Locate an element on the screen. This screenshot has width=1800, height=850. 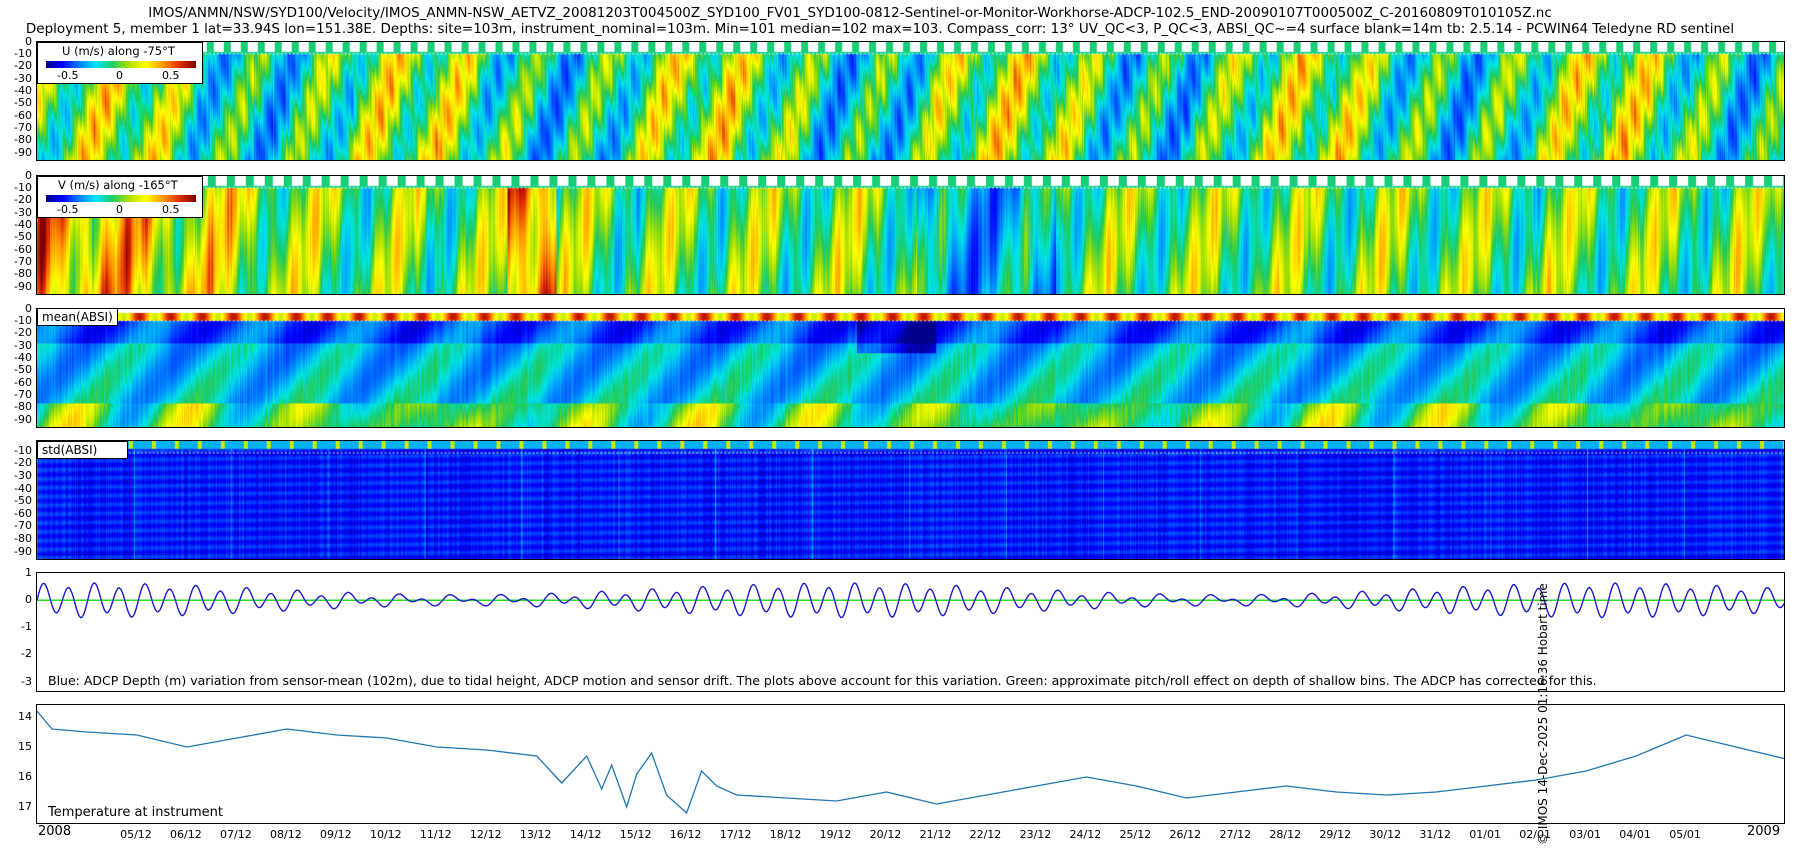
x-tick-label: 03/01 is located at coordinates (1585, 834).